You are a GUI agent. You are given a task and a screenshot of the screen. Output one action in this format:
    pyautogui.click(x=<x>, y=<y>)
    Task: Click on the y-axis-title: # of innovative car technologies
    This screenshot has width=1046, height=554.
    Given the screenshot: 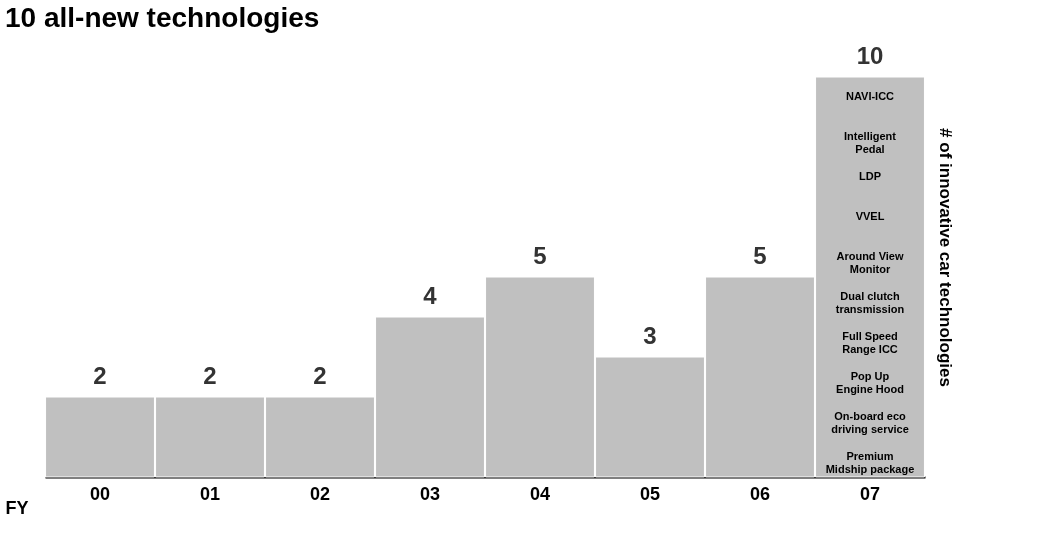 What is the action you would take?
    pyautogui.click(x=945, y=257)
    